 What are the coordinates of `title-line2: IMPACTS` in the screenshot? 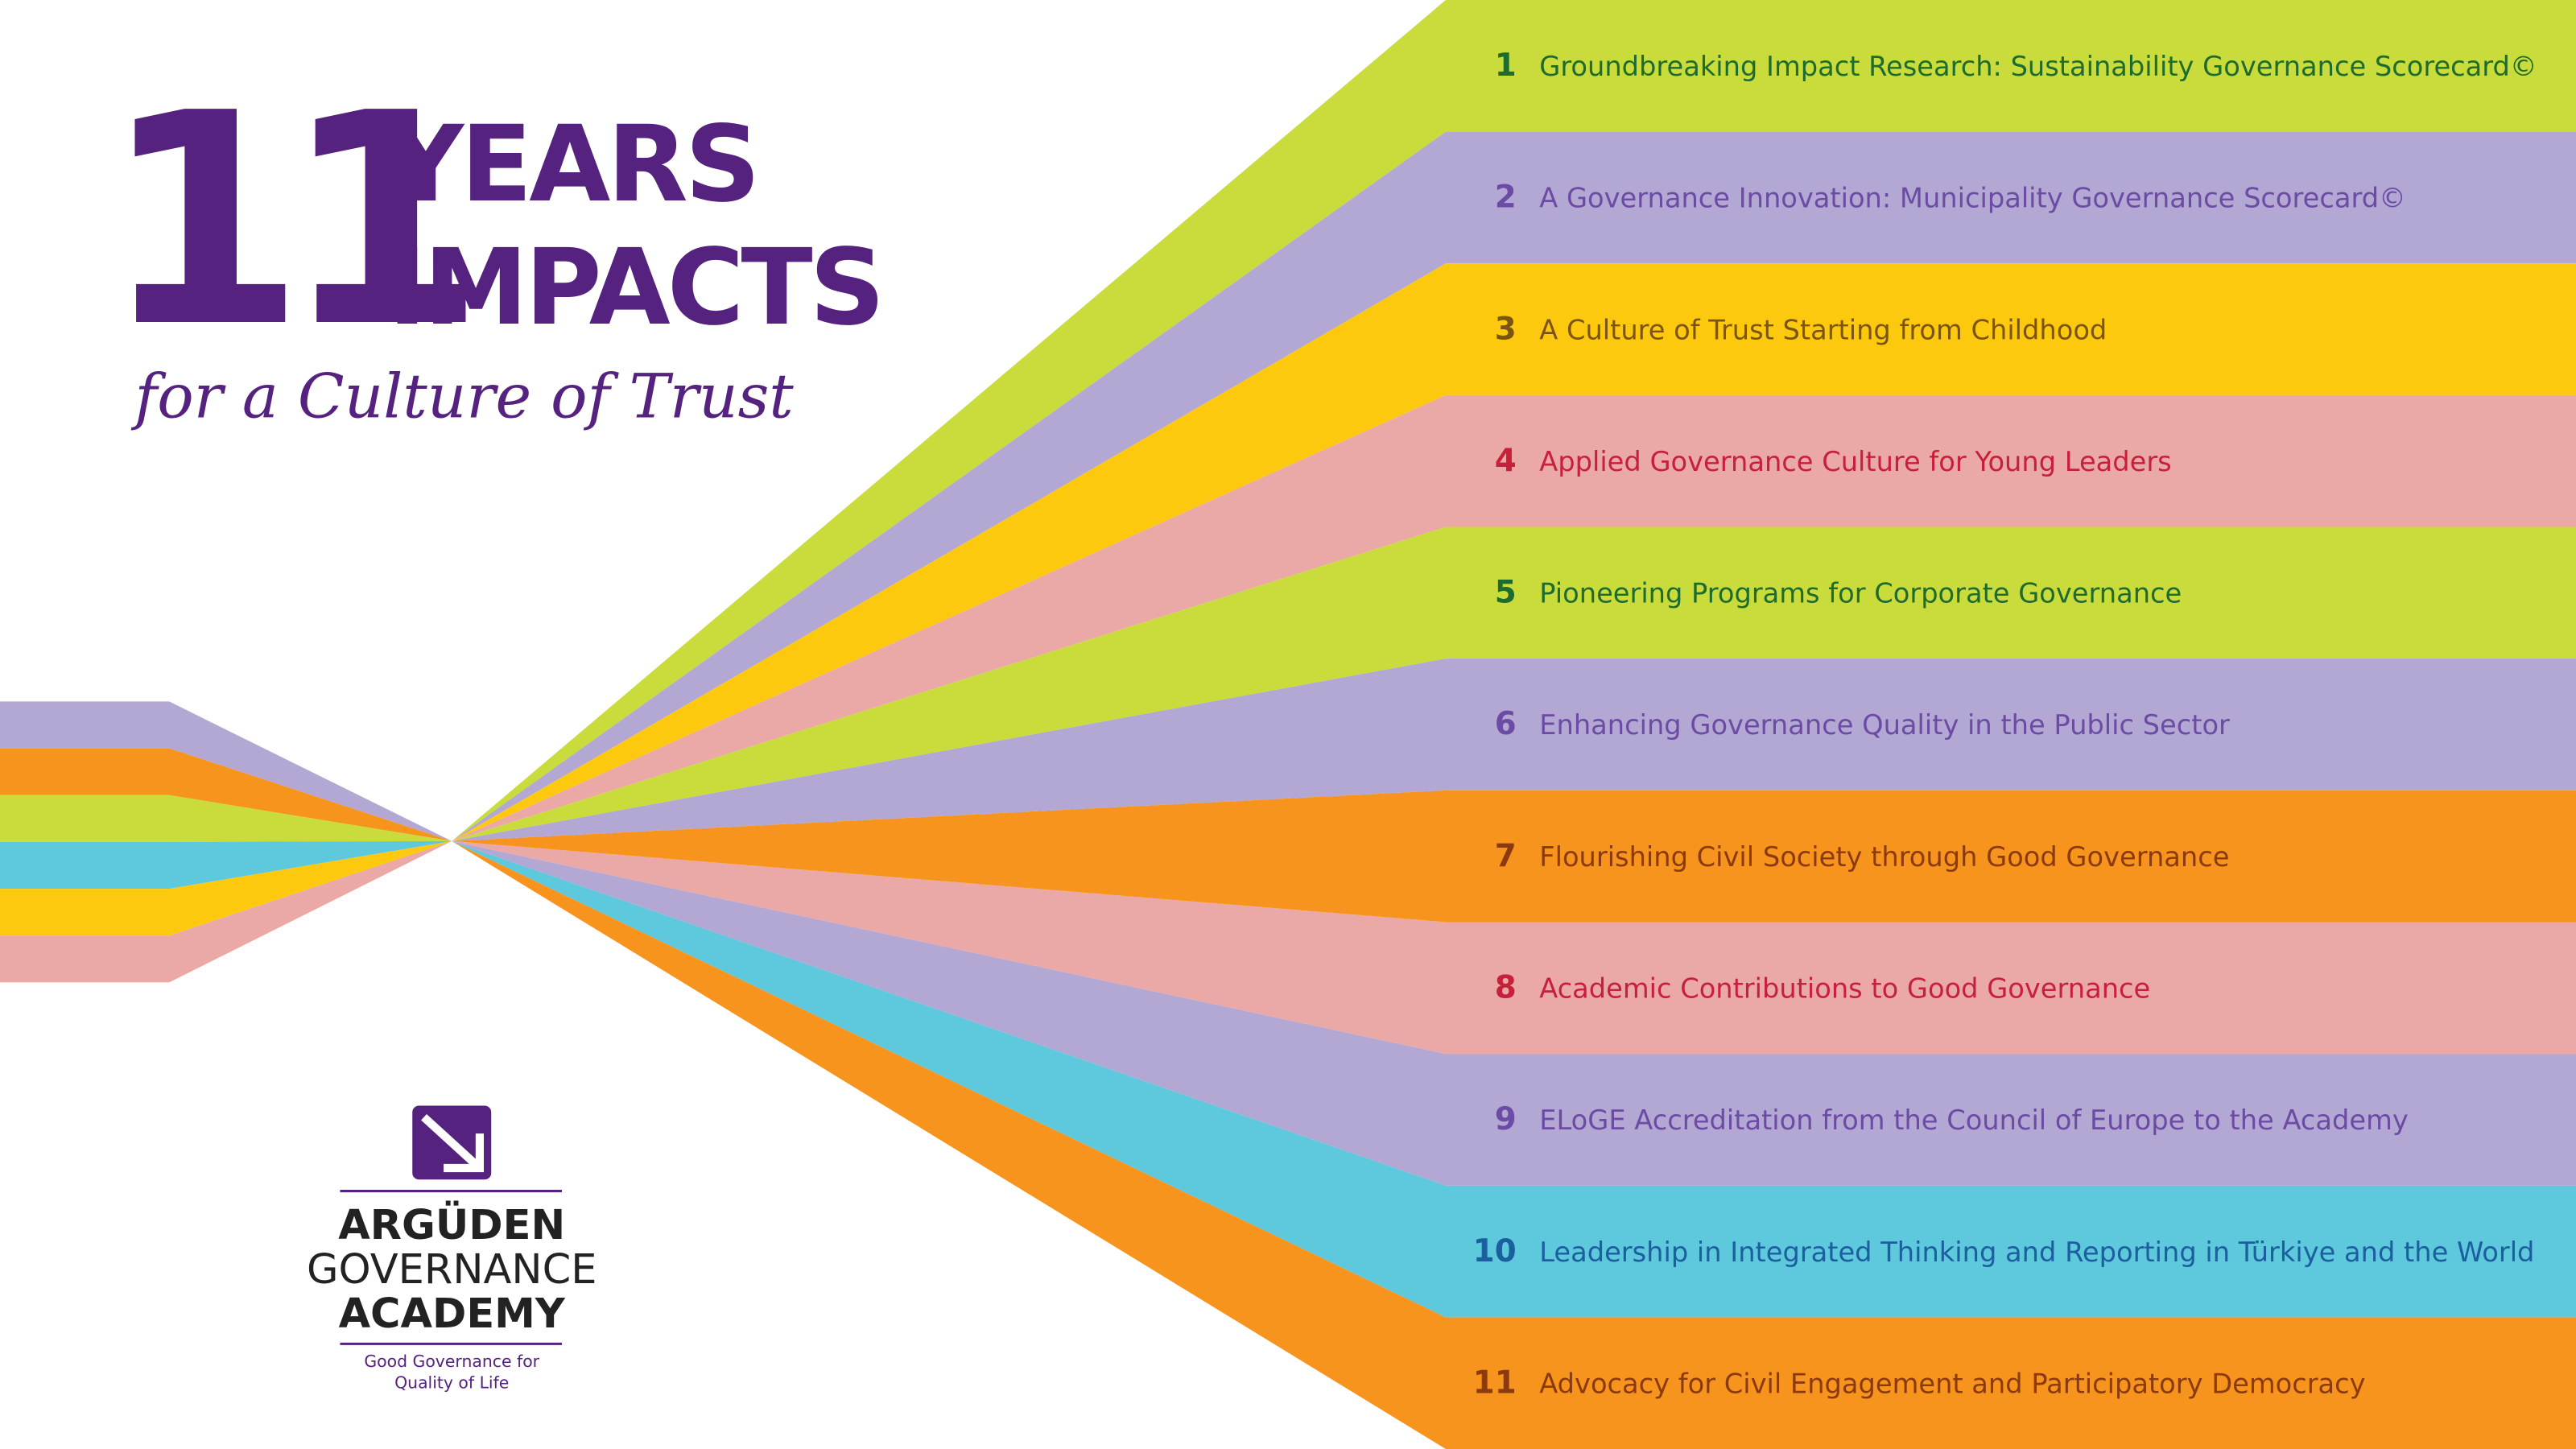 It's located at (635, 287).